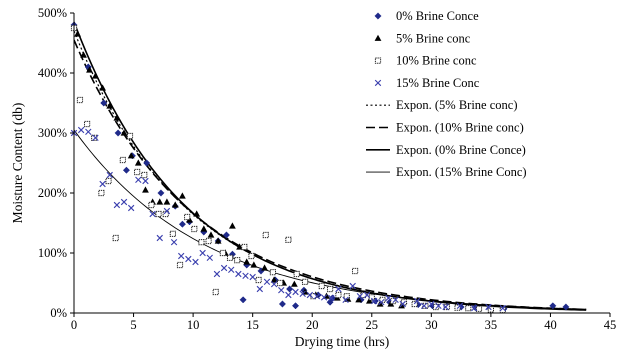 This screenshot has width=626, height=362. I want to click on x-ticks: 0 5 10 15 20 25 30 35 40 45, so click(343, 322).